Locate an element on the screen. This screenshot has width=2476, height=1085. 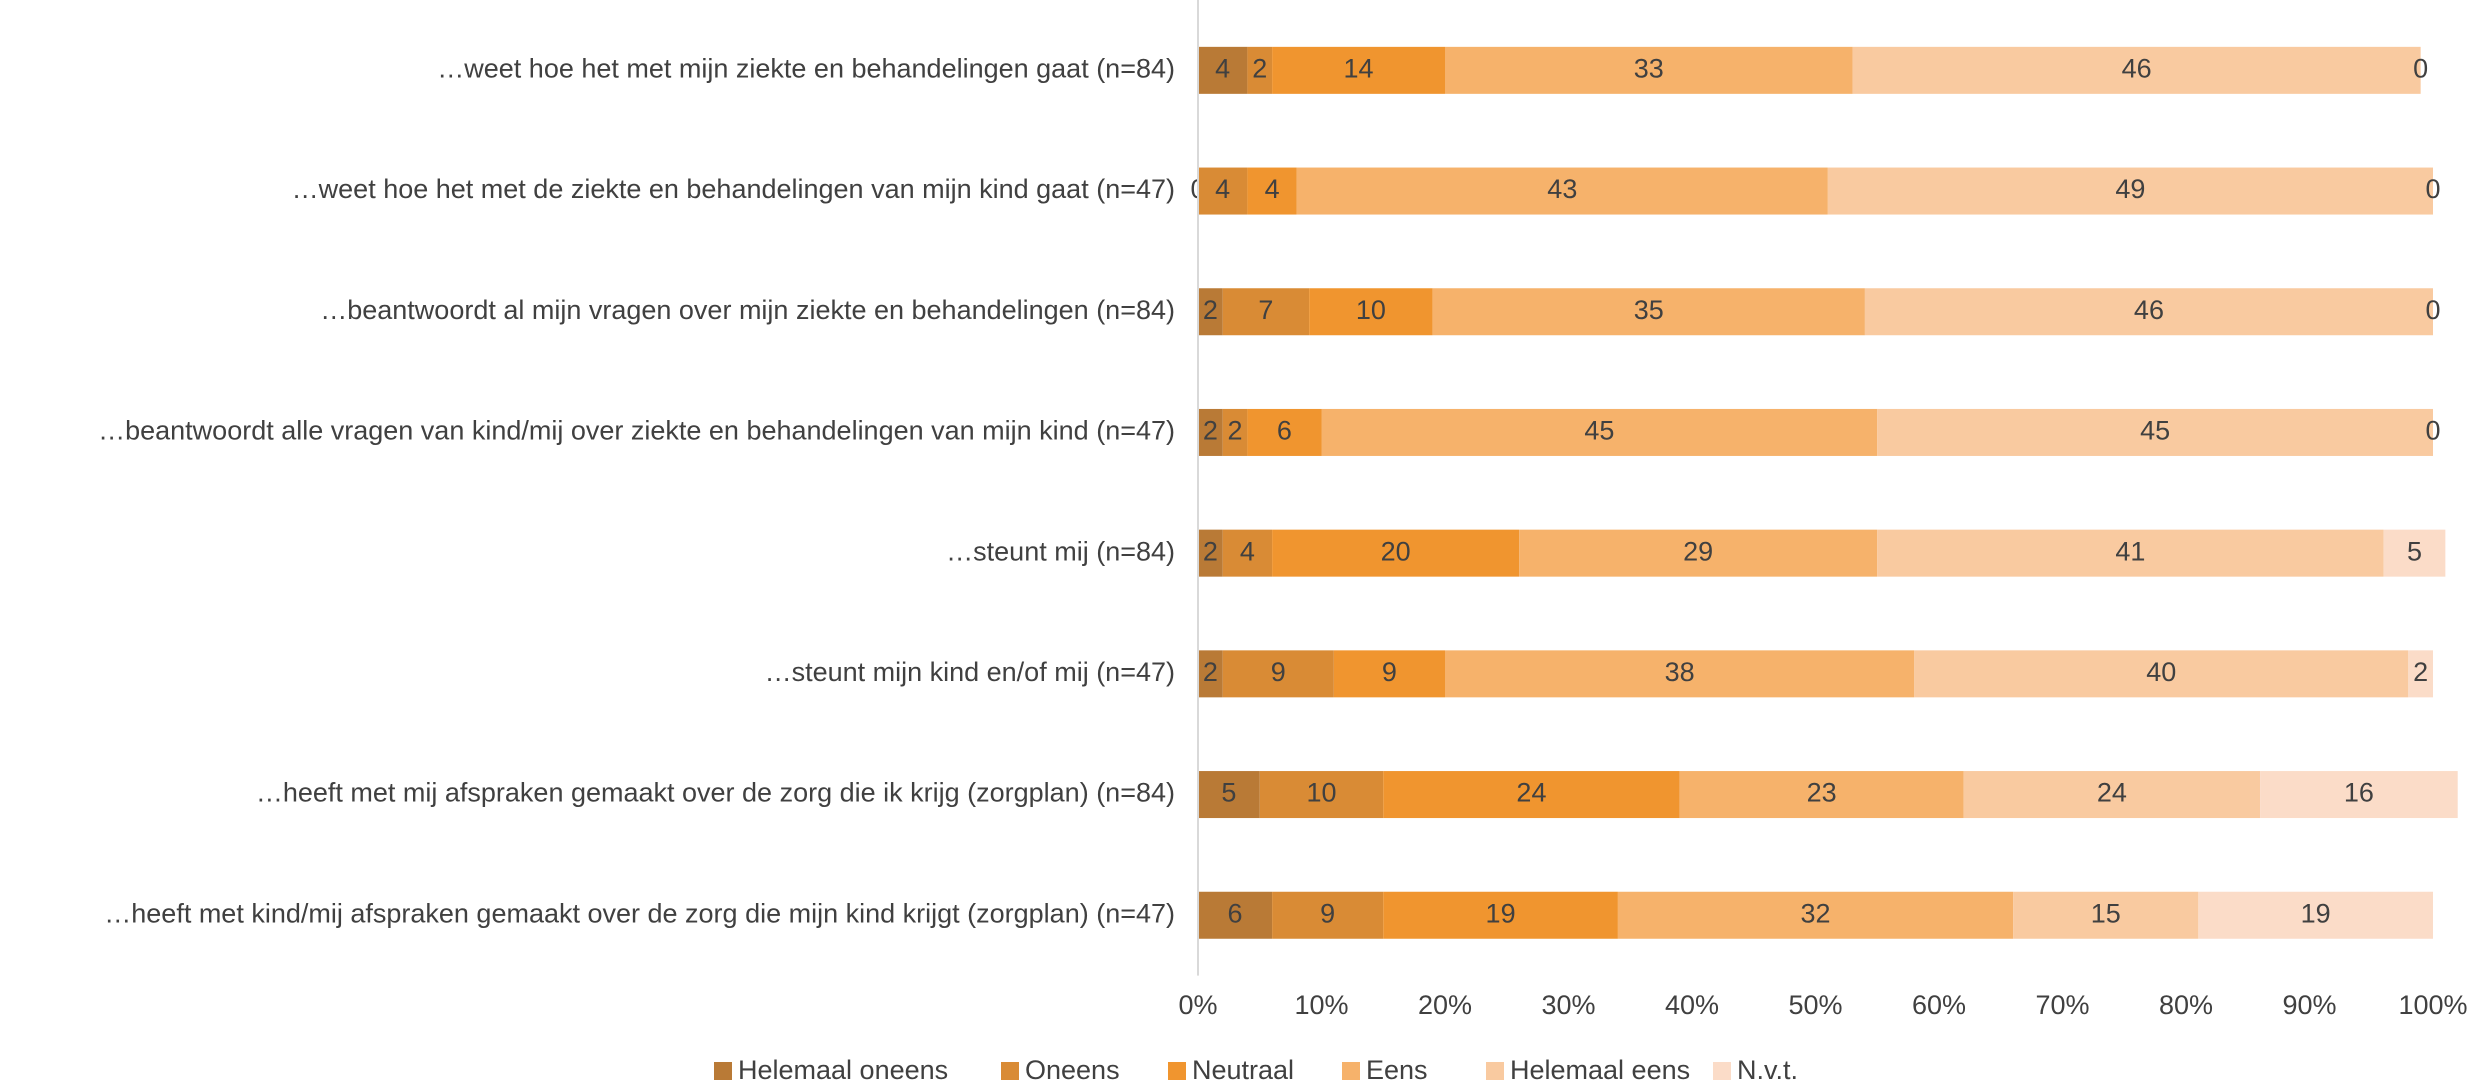
x-tick-label: 40% is located at coordinates (1692, 1005).